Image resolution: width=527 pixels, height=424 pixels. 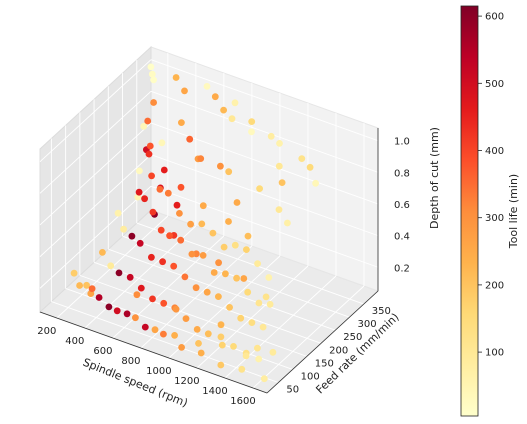 I want to click on colorbar-tick-label: 300, so click(x=494, y=218).